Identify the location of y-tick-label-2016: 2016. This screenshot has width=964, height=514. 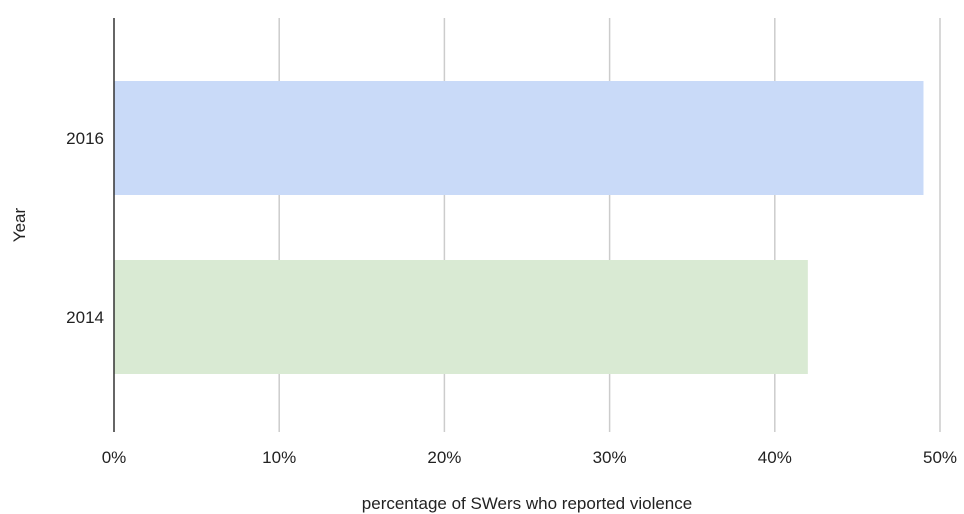
(85, 138).